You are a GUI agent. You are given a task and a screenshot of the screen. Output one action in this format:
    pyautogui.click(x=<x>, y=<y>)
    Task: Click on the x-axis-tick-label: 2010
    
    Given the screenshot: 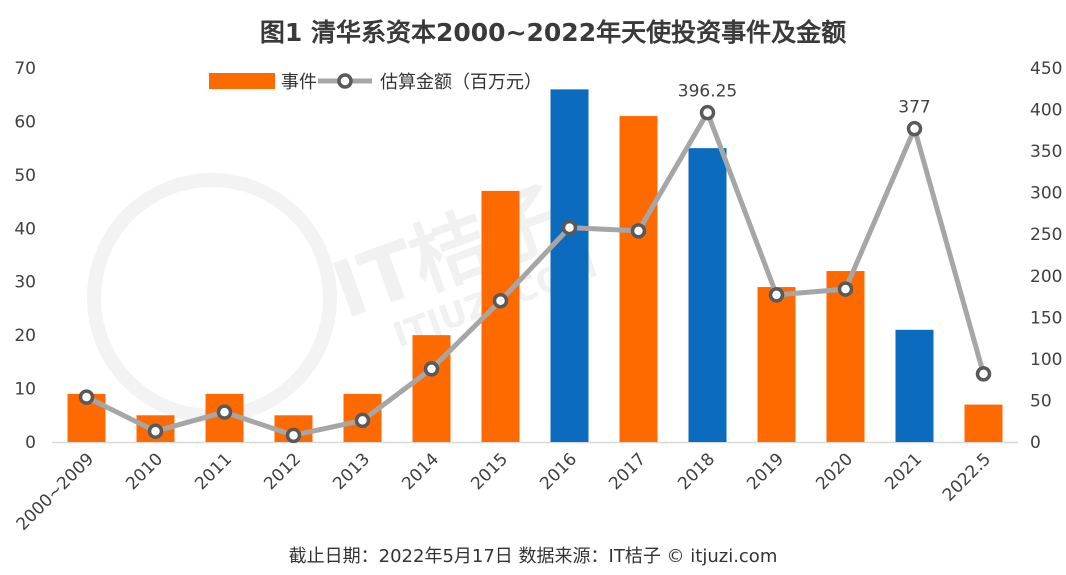 What is the action you would take?
    pyautogui.click(x=144, y=471)
    